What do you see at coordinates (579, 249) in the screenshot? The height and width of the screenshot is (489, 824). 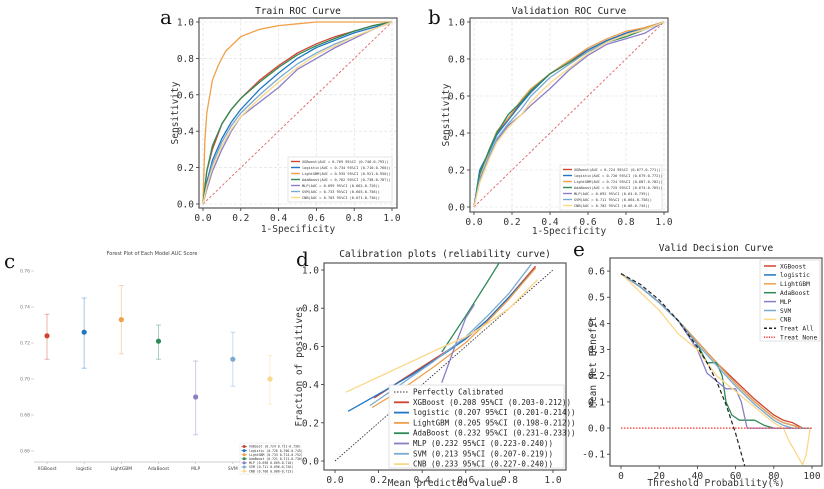 I see `panel-label: e` at bounding box center [579, 249].